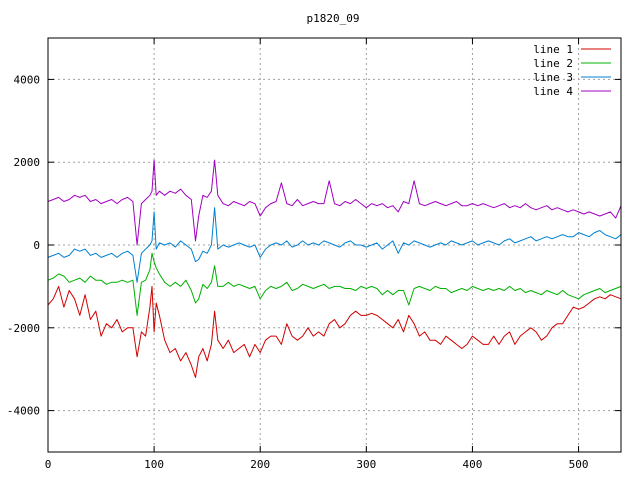 This screenshot has height=480, width=640. Describe the element at coordinates (366, 464) in the screenshot. I see `x-tick-label: 300` at that location.